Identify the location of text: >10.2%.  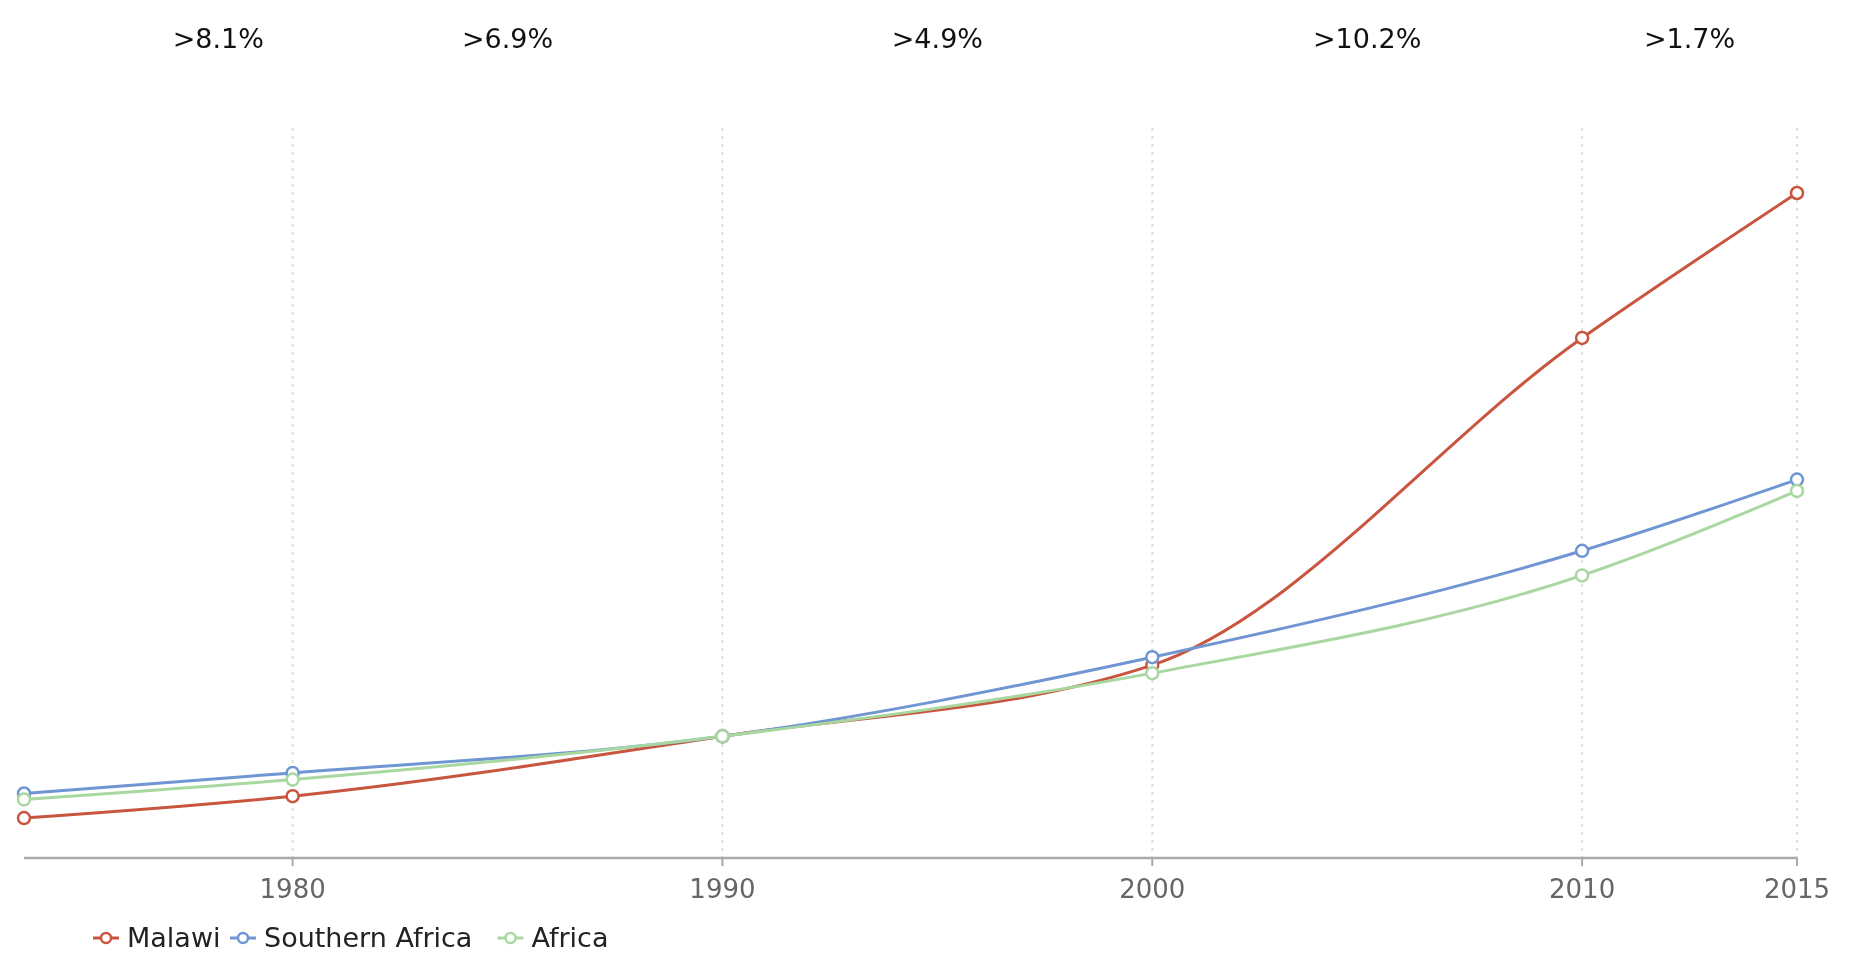
(1367, 38).